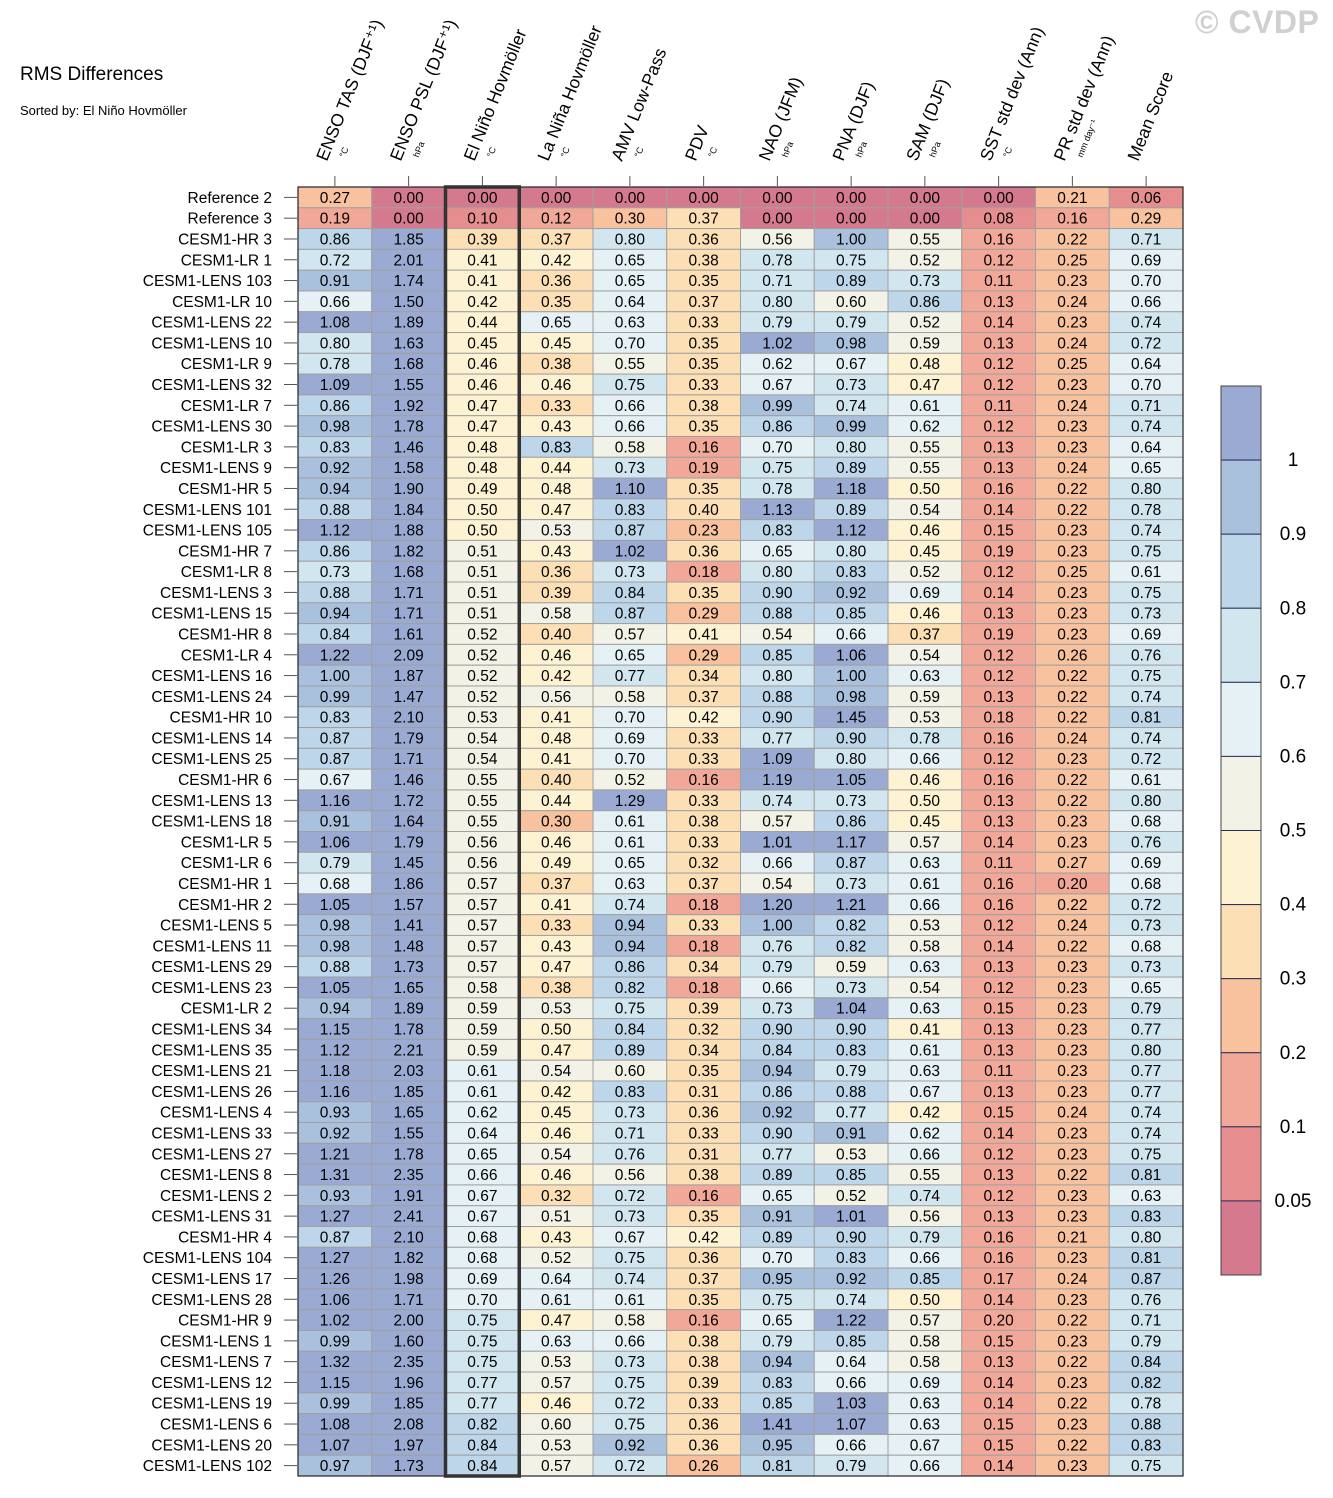  Describe the element at coordinates (1146, 385) in the screenshot. I see `cell-value: 0.70` at that location.